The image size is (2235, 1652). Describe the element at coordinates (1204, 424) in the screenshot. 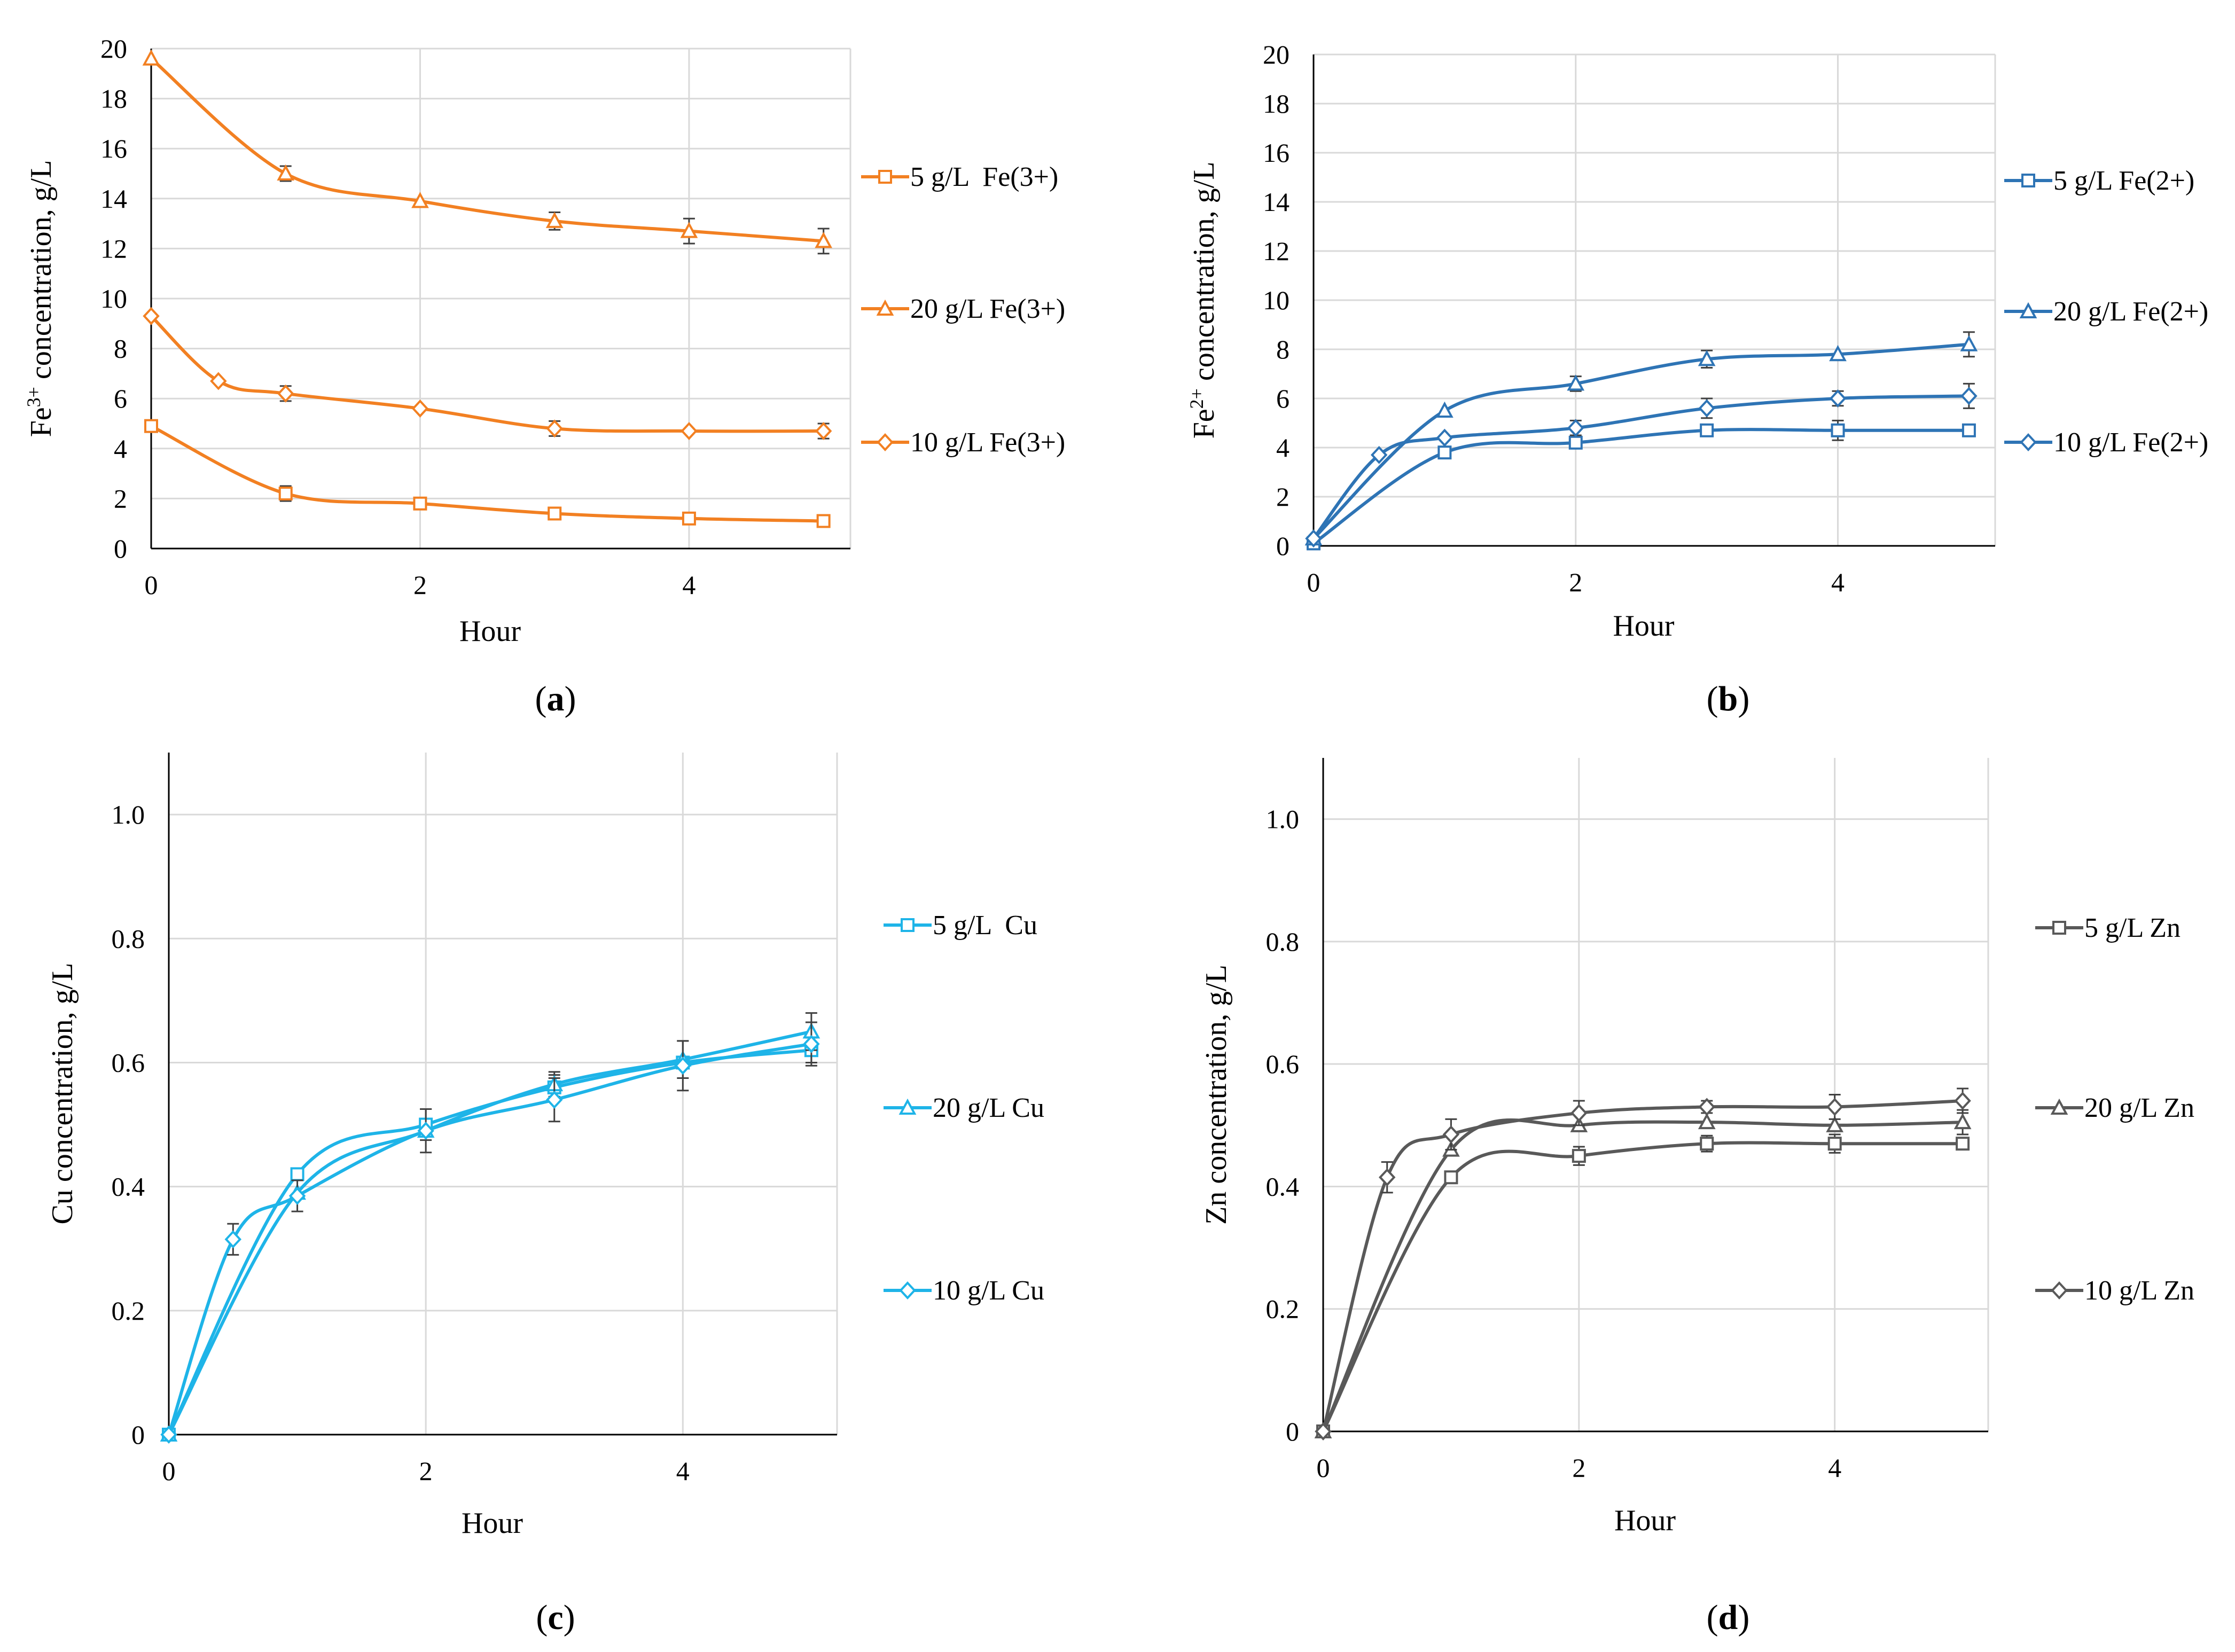

I see `y-axis-label-part: Fe` at that location.